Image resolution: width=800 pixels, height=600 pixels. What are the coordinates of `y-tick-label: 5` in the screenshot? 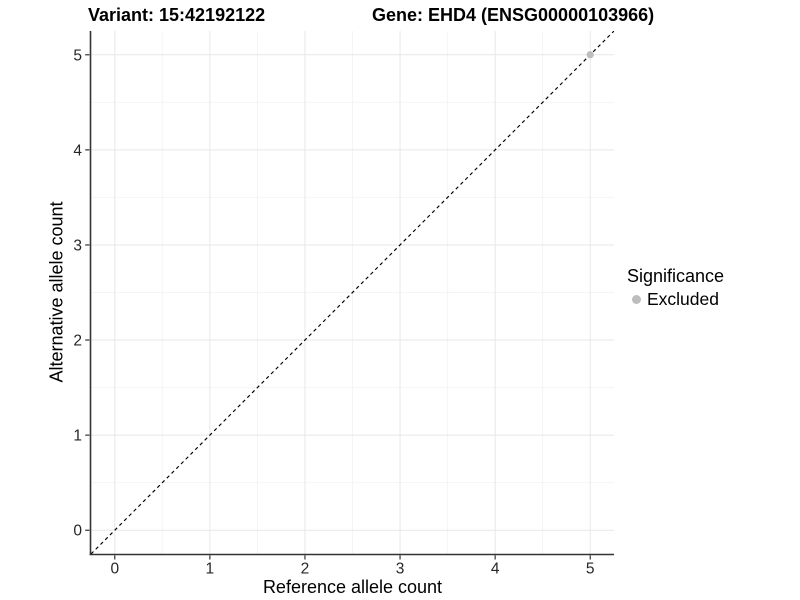 It's located at (77, 55).